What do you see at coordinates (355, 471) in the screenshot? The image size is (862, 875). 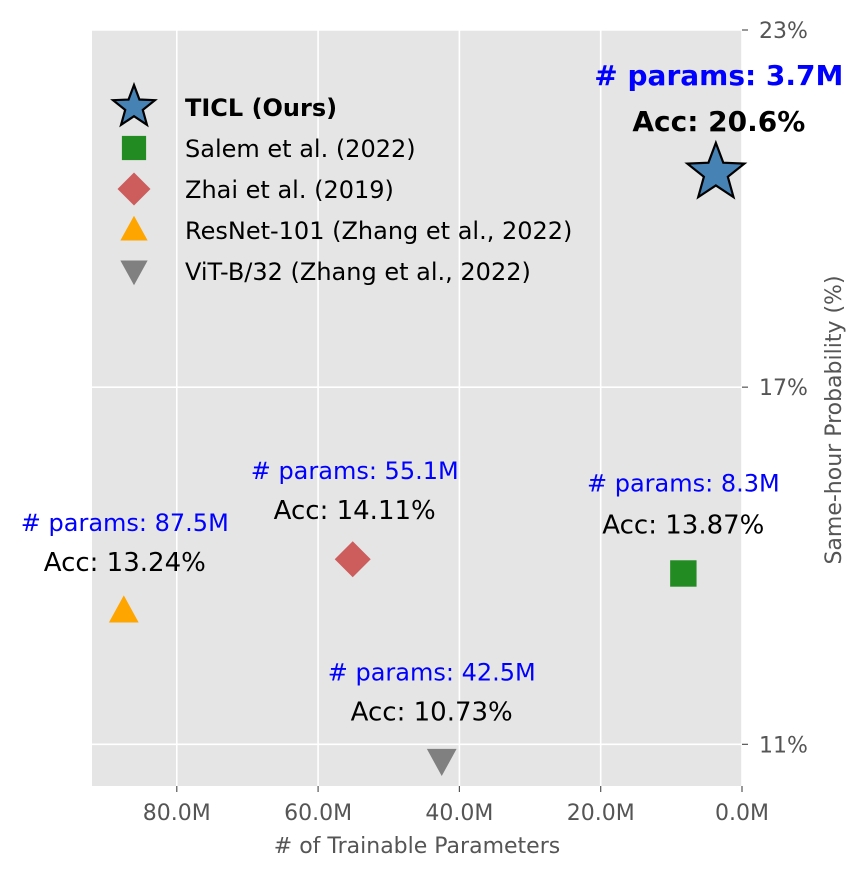 I see `params-annotation: # params: 55.1M` at bounding box center [355, 471].